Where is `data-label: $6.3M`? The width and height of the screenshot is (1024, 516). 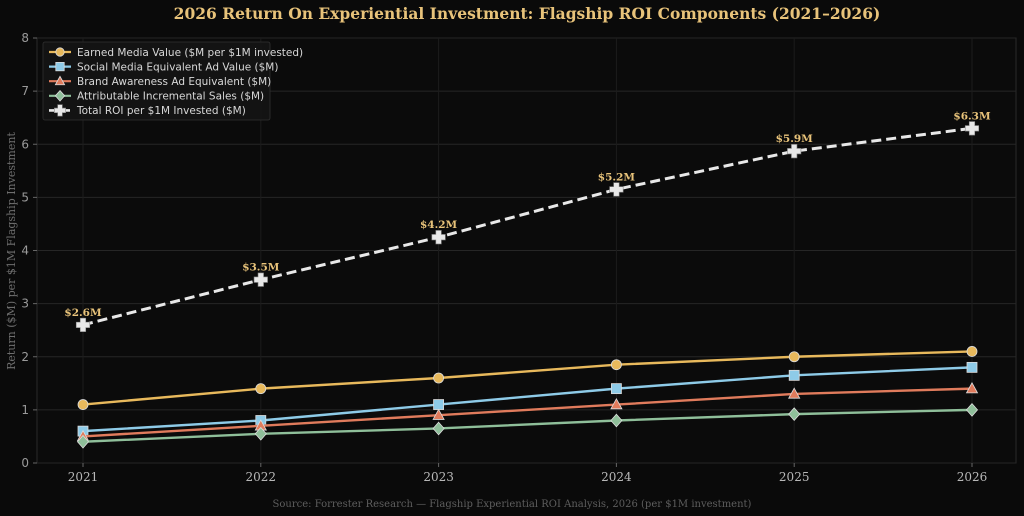
data-label: $6.3M is located at coordinates (972, 116).